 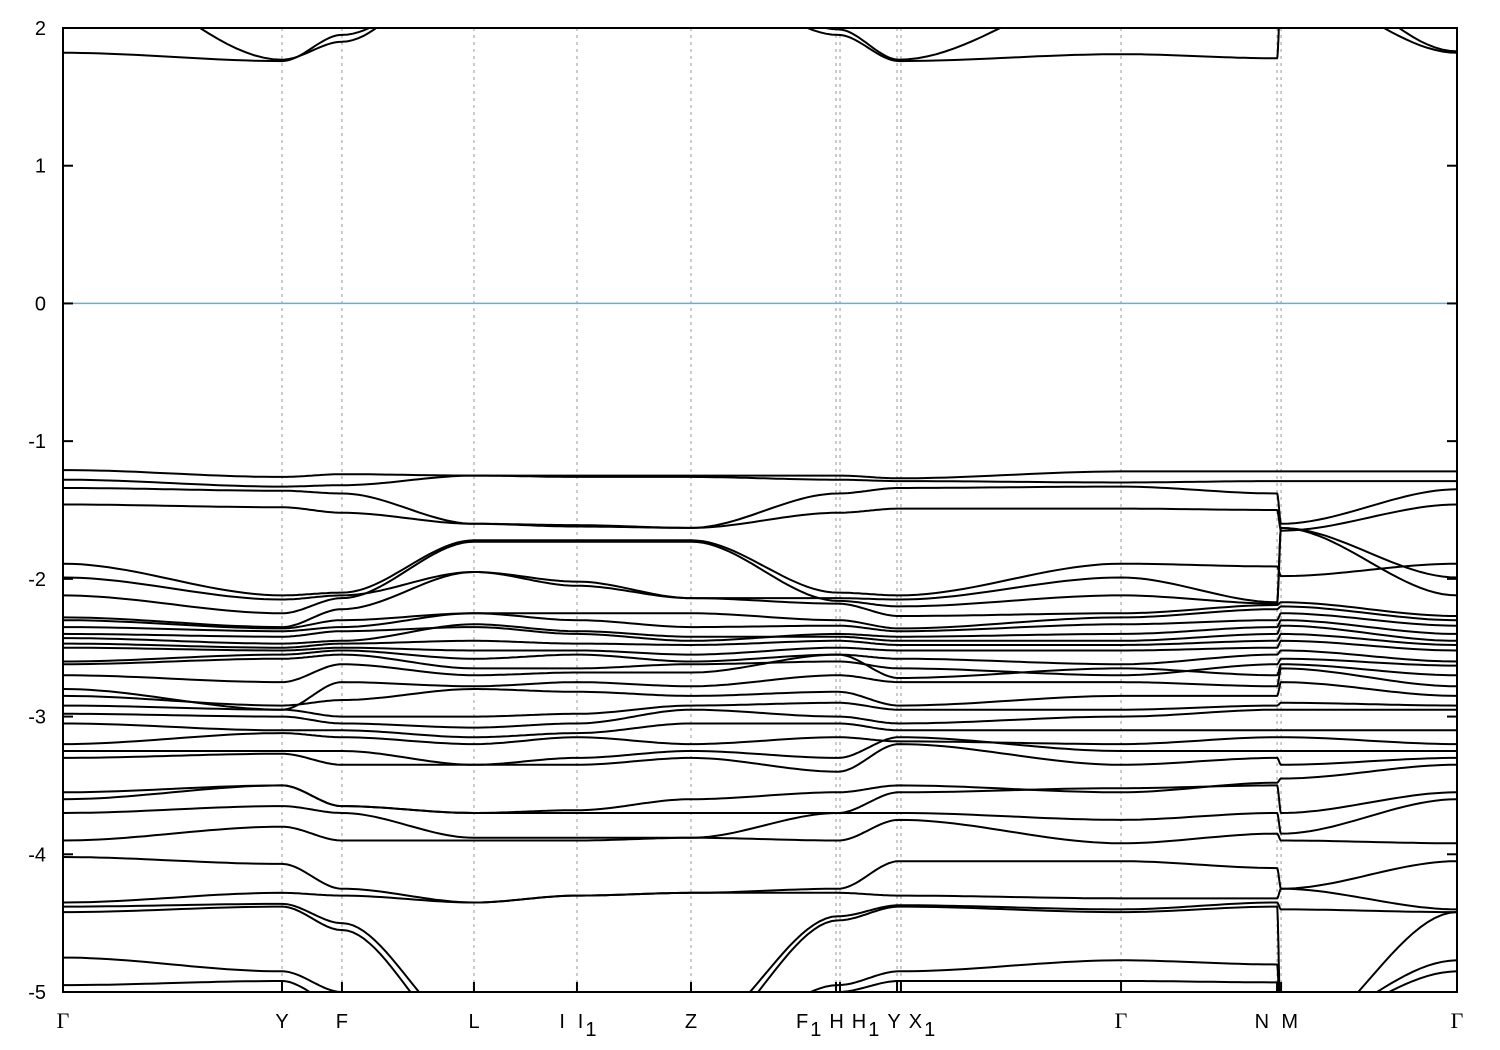 What do you see at coordinates (562, 1022) in the screenshot?
I see `x-tick-label: I` at bounding box center [562, 1022].